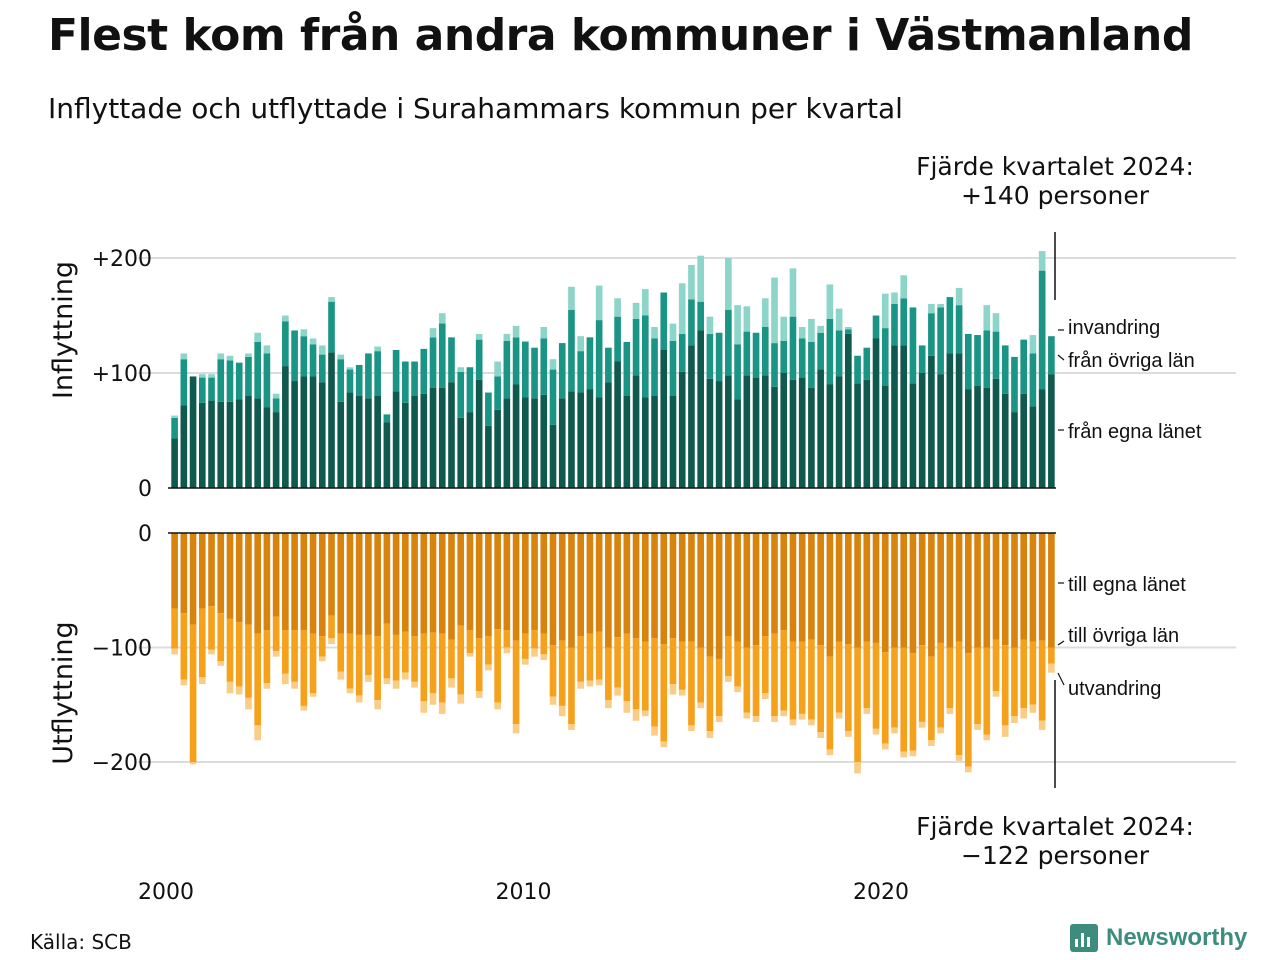 Image resolution: width=1280 pixels, height=960 pixels. I want to click on legend-label-in: från egna länet, so click(1135, 432).